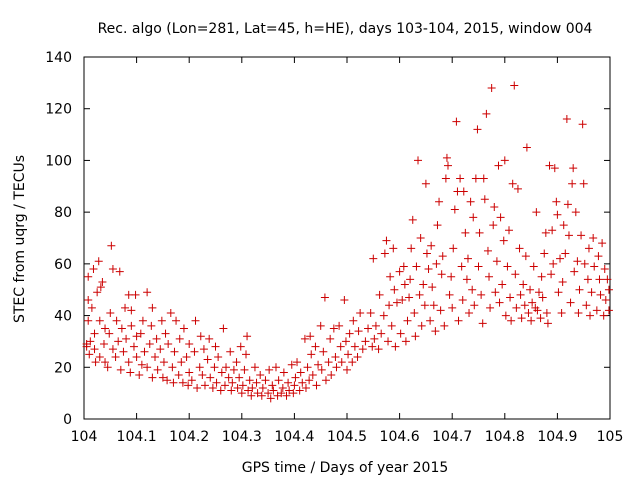 This screenshot has width=640, height=480. What do you see at coordinates (400, 437) in the screenshot?
I see `x-tick-label: 104.6` at bounding box center [400, 437].